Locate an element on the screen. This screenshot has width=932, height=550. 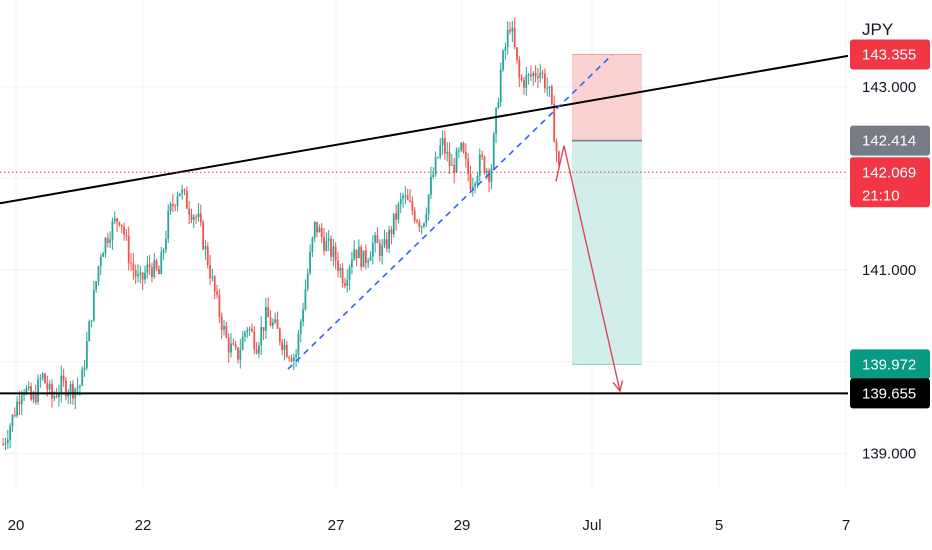
price-badge-label: 143.355 is located at coordinates (889, 54).